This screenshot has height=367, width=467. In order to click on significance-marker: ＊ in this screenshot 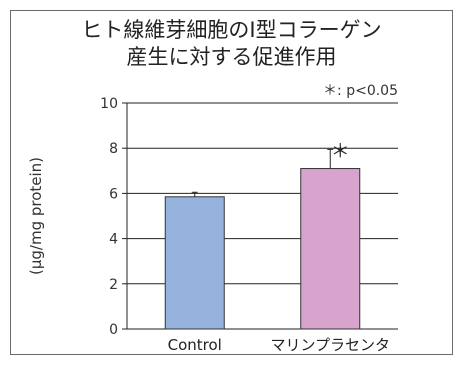, I will do `click(340, 151)`.